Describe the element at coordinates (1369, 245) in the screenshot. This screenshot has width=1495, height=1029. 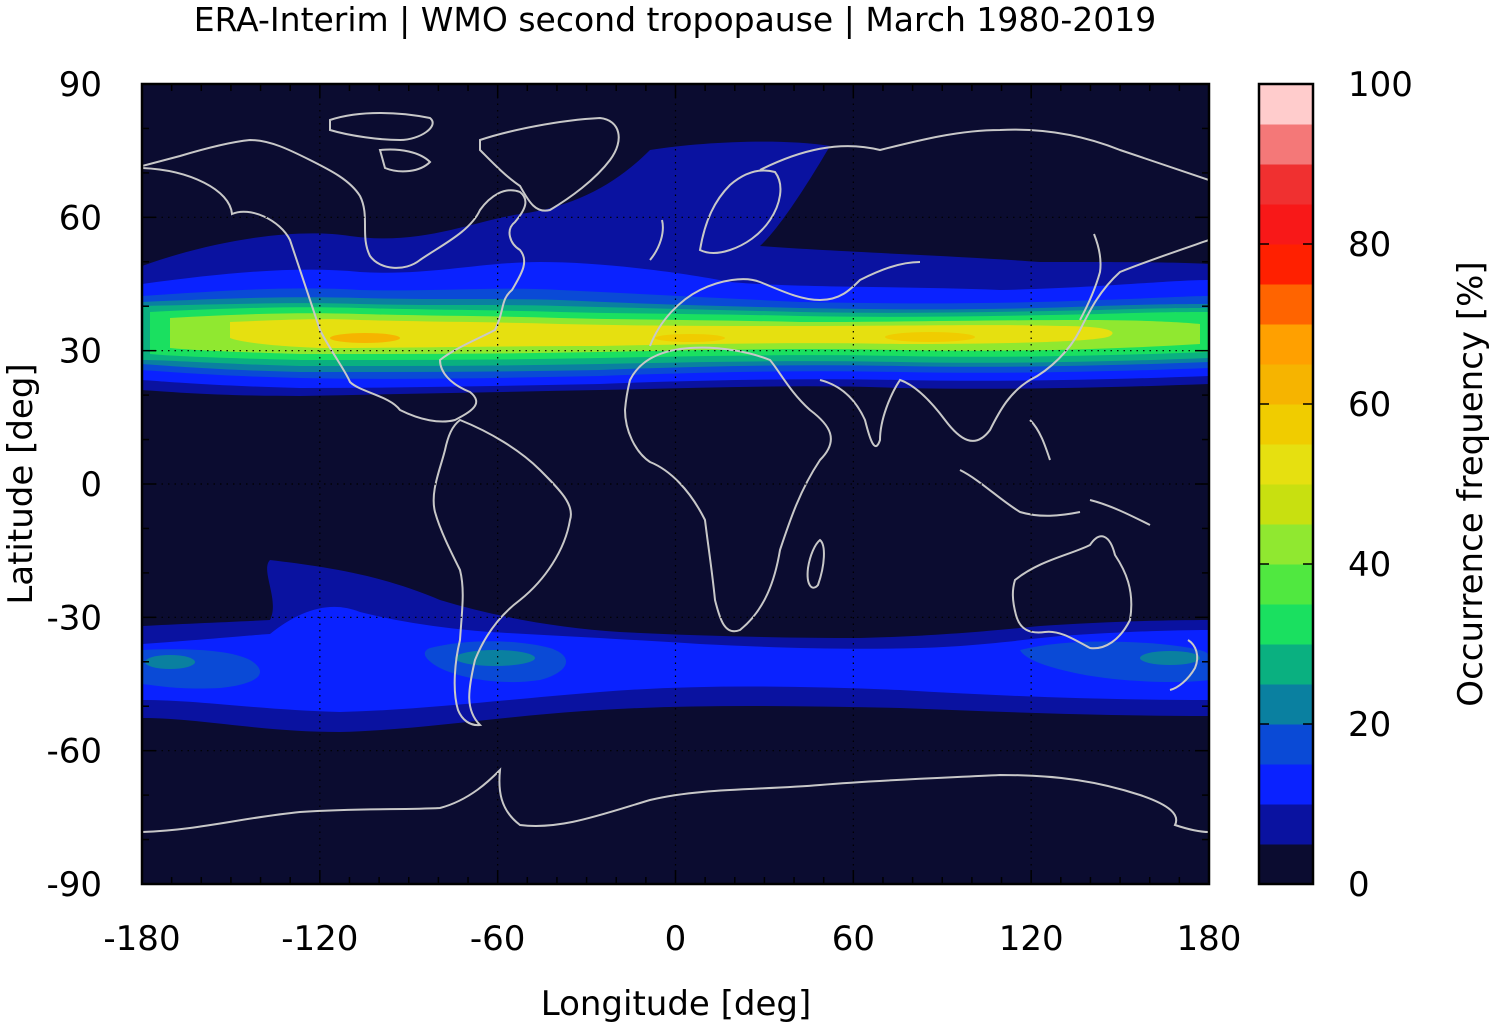
I see `colorbar-tick-label: 80` at that location.